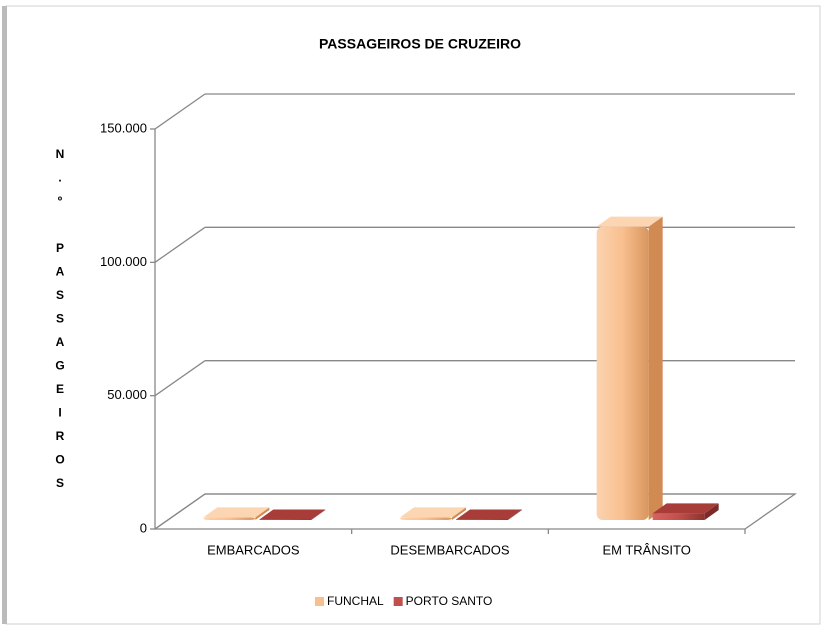 The width and height of the screenshot is (829, 631). Describe the element at coordinates (450, 549) in the screenshot. I see `x-tick-label: DESEMBARCADOS` at that location.